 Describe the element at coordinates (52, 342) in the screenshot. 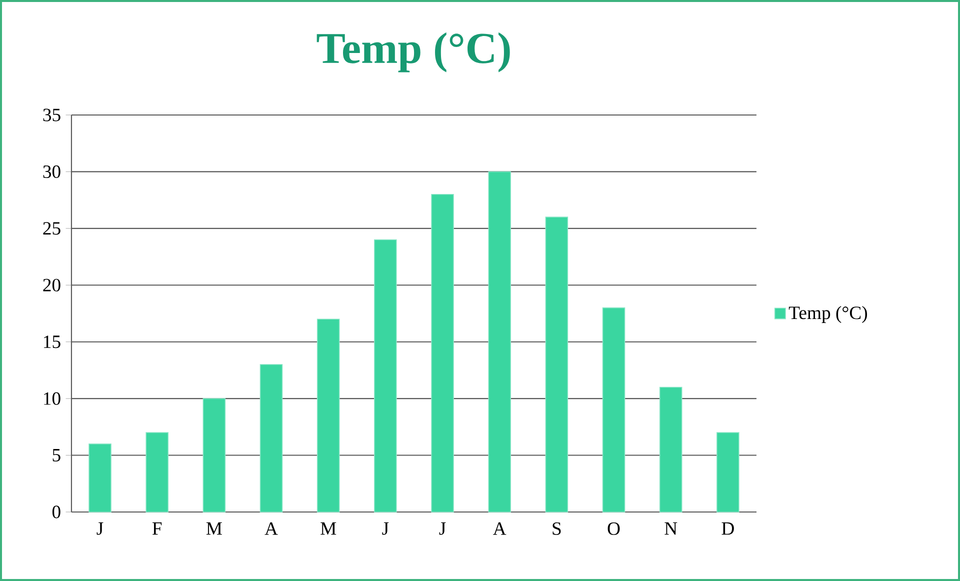

I see `y-tick-label: 15` at that location.